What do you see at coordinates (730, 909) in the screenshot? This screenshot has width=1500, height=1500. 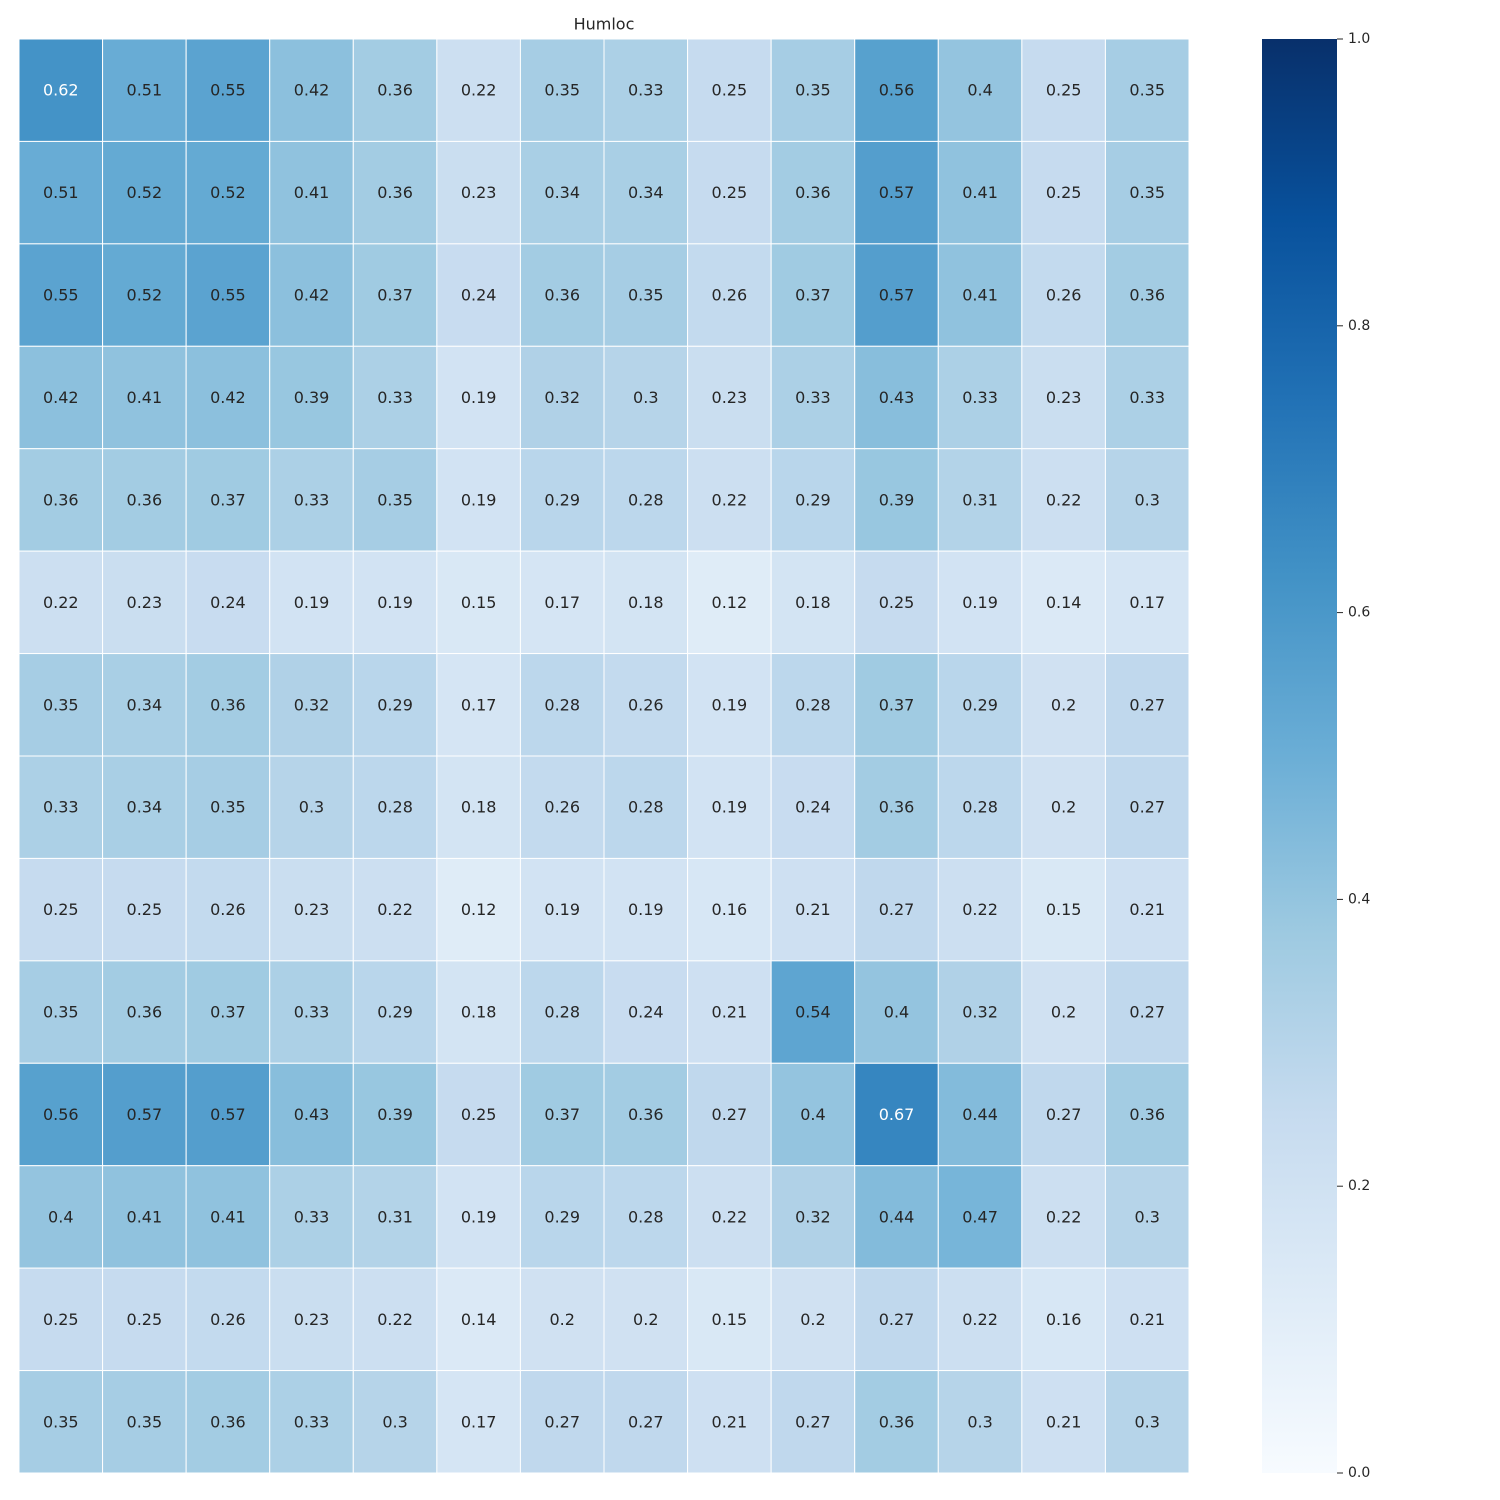 I see `cell-value-label: 0.16` at bounding box center [730, 909].